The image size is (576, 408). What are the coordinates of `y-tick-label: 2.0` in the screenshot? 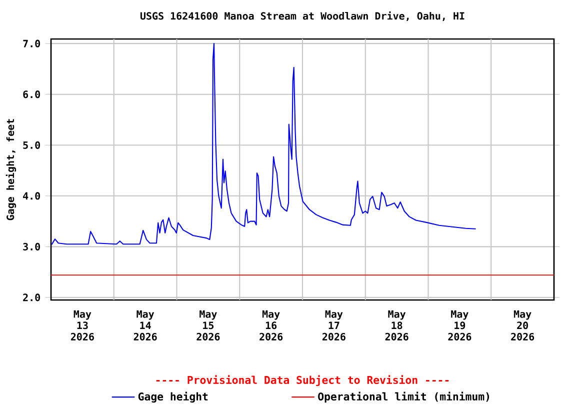 It's located at (31, 298).